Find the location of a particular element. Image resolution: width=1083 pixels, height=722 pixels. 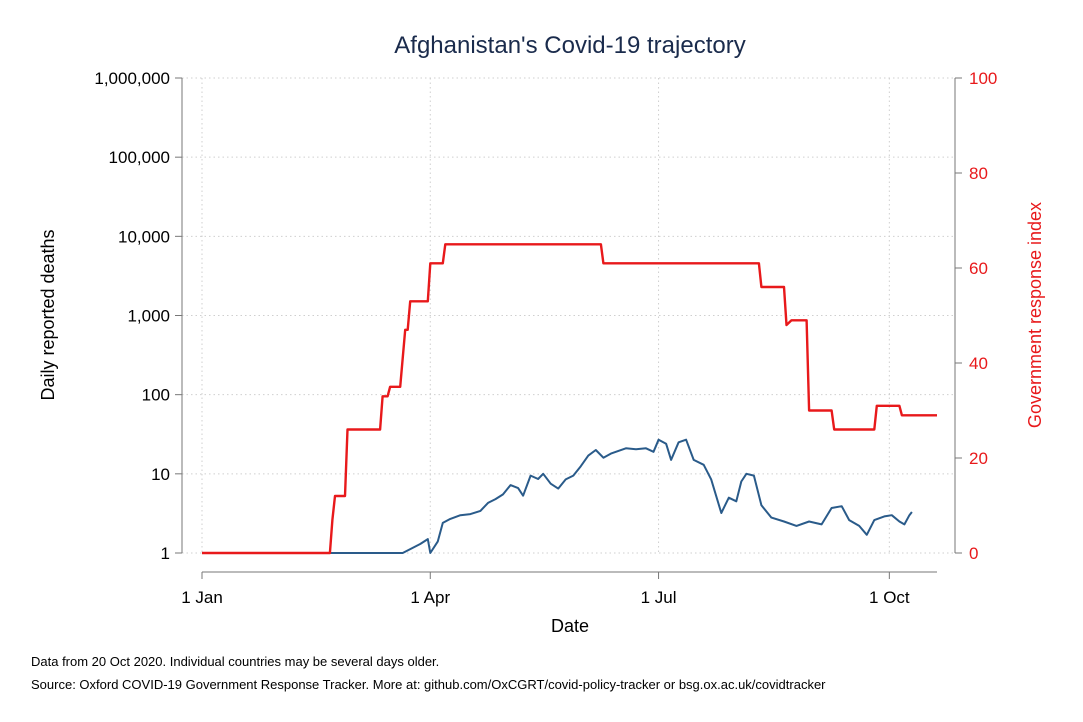

chart-title: Afghanistan's Covid-19 trajectory is located at coordinates (569, 45).